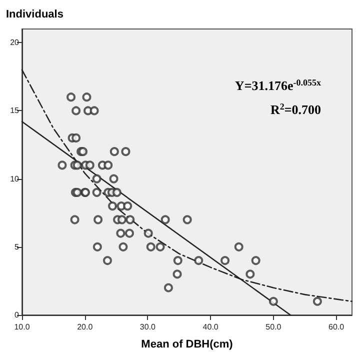 The height and width of the screenshot is (359, 361). I want to click on x-tick-label: 20.0, so click(85, 327).